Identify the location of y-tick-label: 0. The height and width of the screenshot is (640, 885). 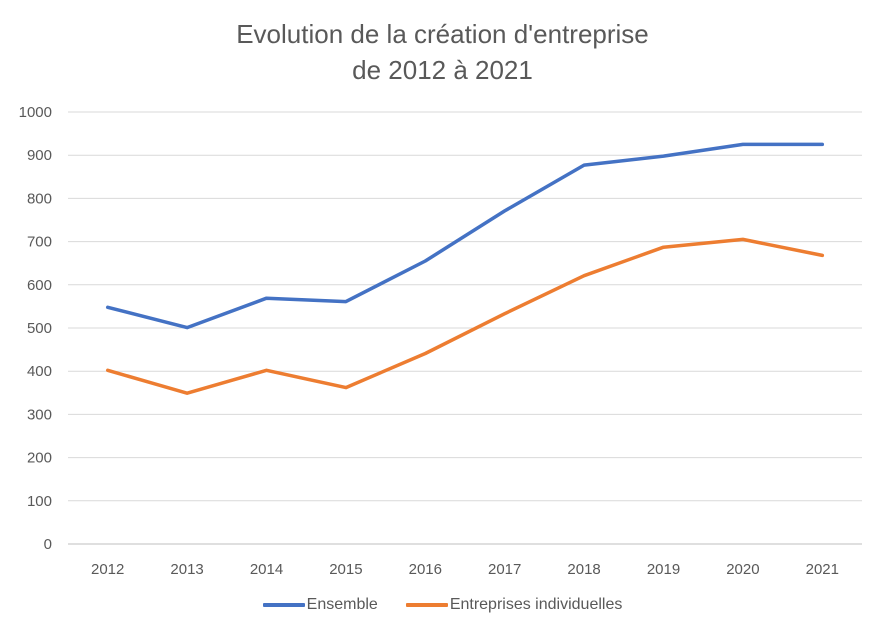
(48, 544).